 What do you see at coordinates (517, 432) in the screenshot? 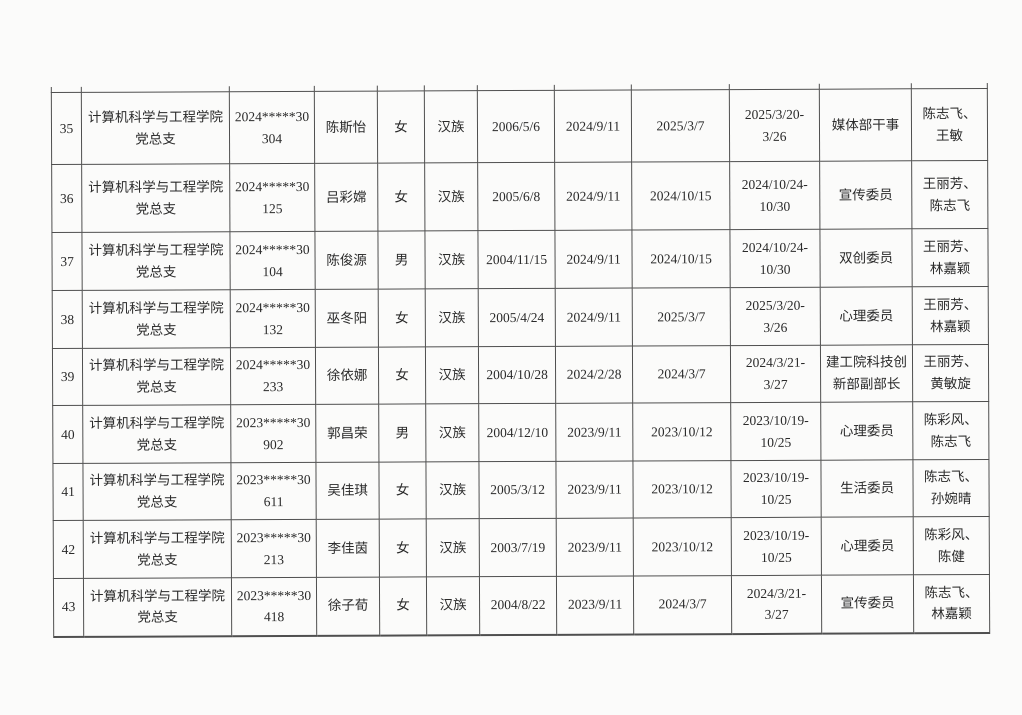
I see `cell-birth-date: 2004/12/10` at bounding box center [517, 432].